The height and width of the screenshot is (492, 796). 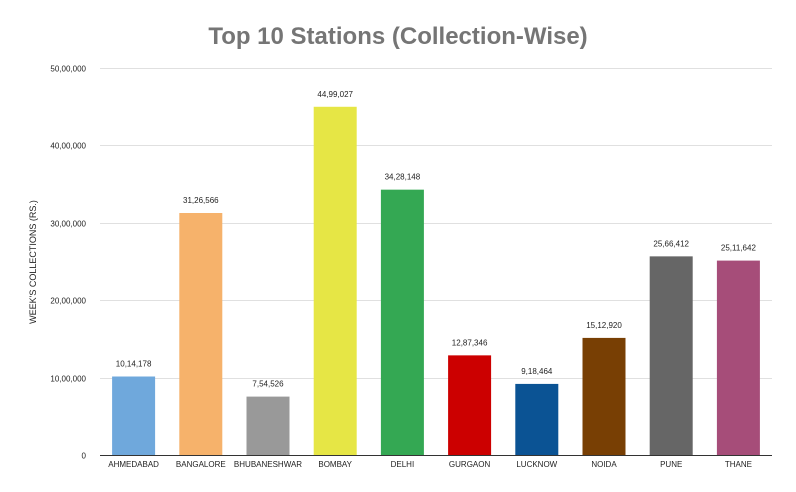 What do you see at coordinates (84, 456) in the screenshot?
I see `y-tick-label: 0` at bounding box center [84, 456].